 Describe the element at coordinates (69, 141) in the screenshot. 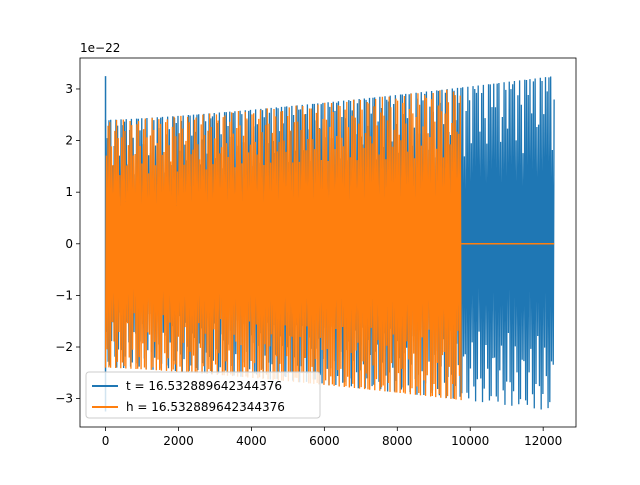

I see `y-tick-label: 2` at that location.